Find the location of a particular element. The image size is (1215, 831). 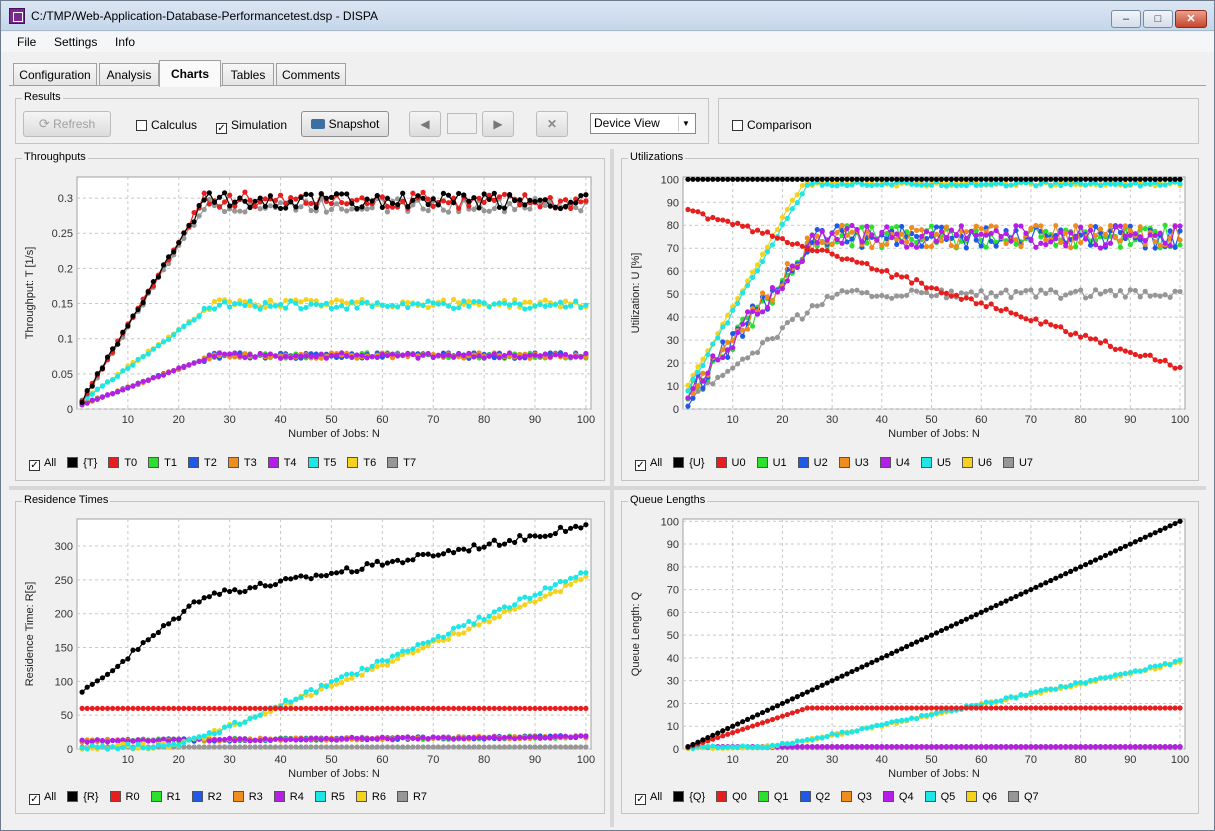

snapshot-button: Snapshot is located at coordinates (345, 124).